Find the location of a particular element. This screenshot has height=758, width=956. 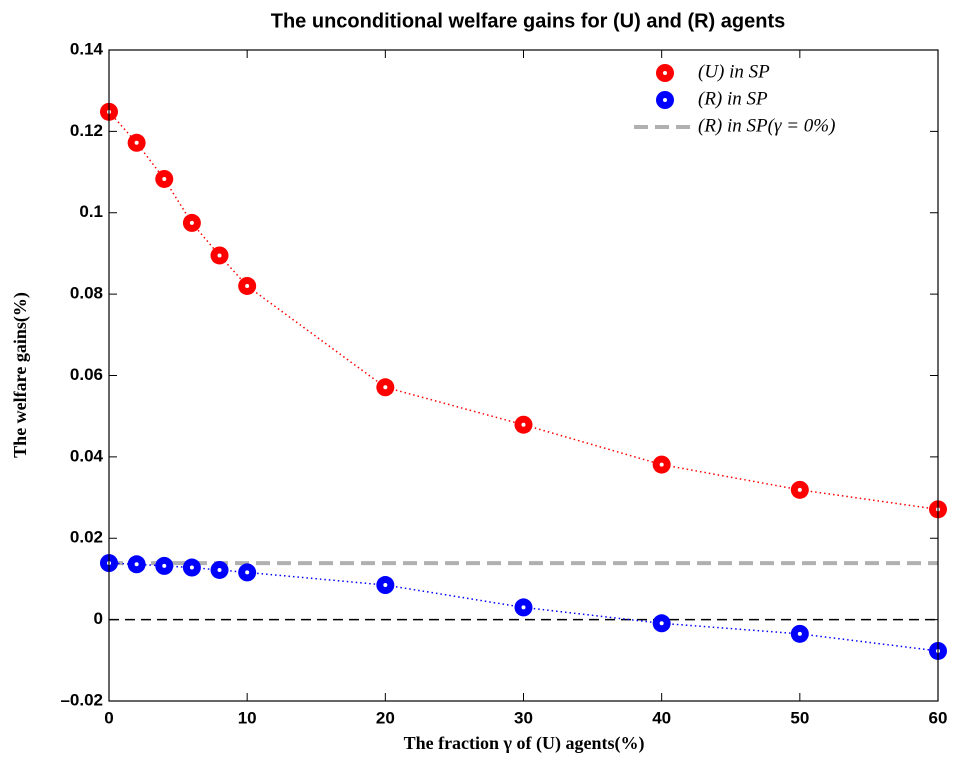

x-tick-label: 60 is located at coordinates (938, 717).